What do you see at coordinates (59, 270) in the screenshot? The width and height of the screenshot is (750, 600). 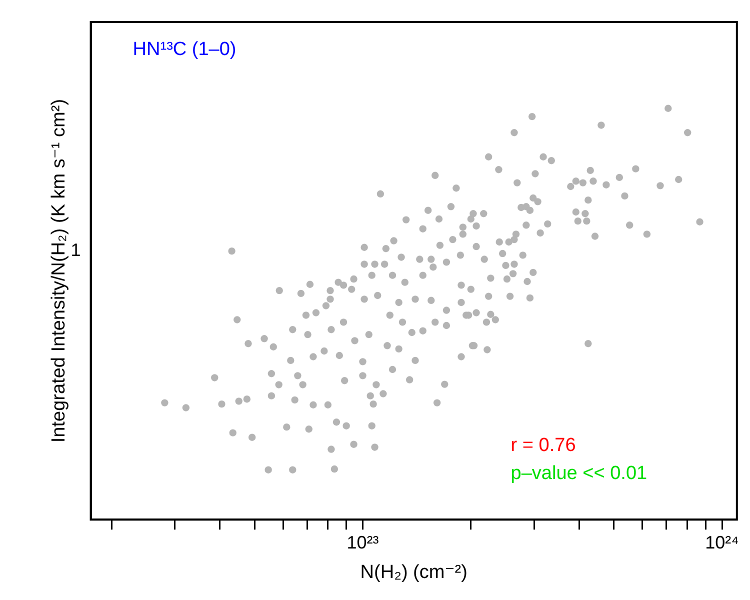 I see `y-axis-title: Integrated Intensity/N(H₂) (K km s⁻¹ cm²)` at bounding box center [59, 270].